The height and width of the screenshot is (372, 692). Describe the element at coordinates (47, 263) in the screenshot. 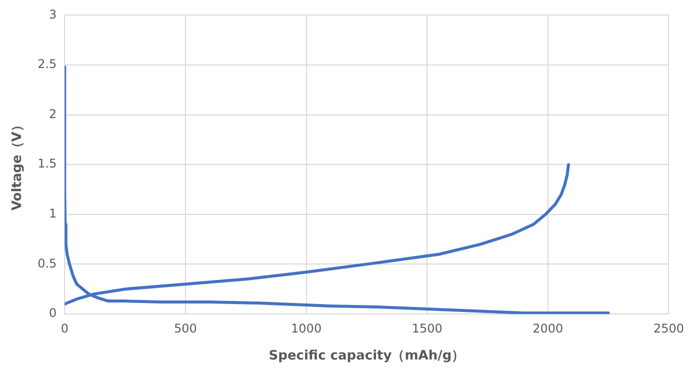

I see `y-tick-label: 0.5` at that location.